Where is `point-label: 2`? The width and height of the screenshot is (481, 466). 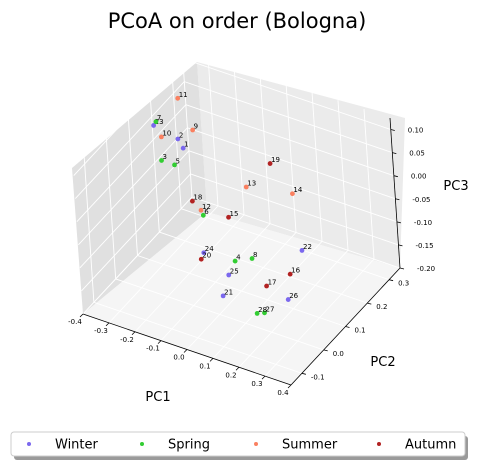 point-label: 2 is located at coordinates (181, 135).